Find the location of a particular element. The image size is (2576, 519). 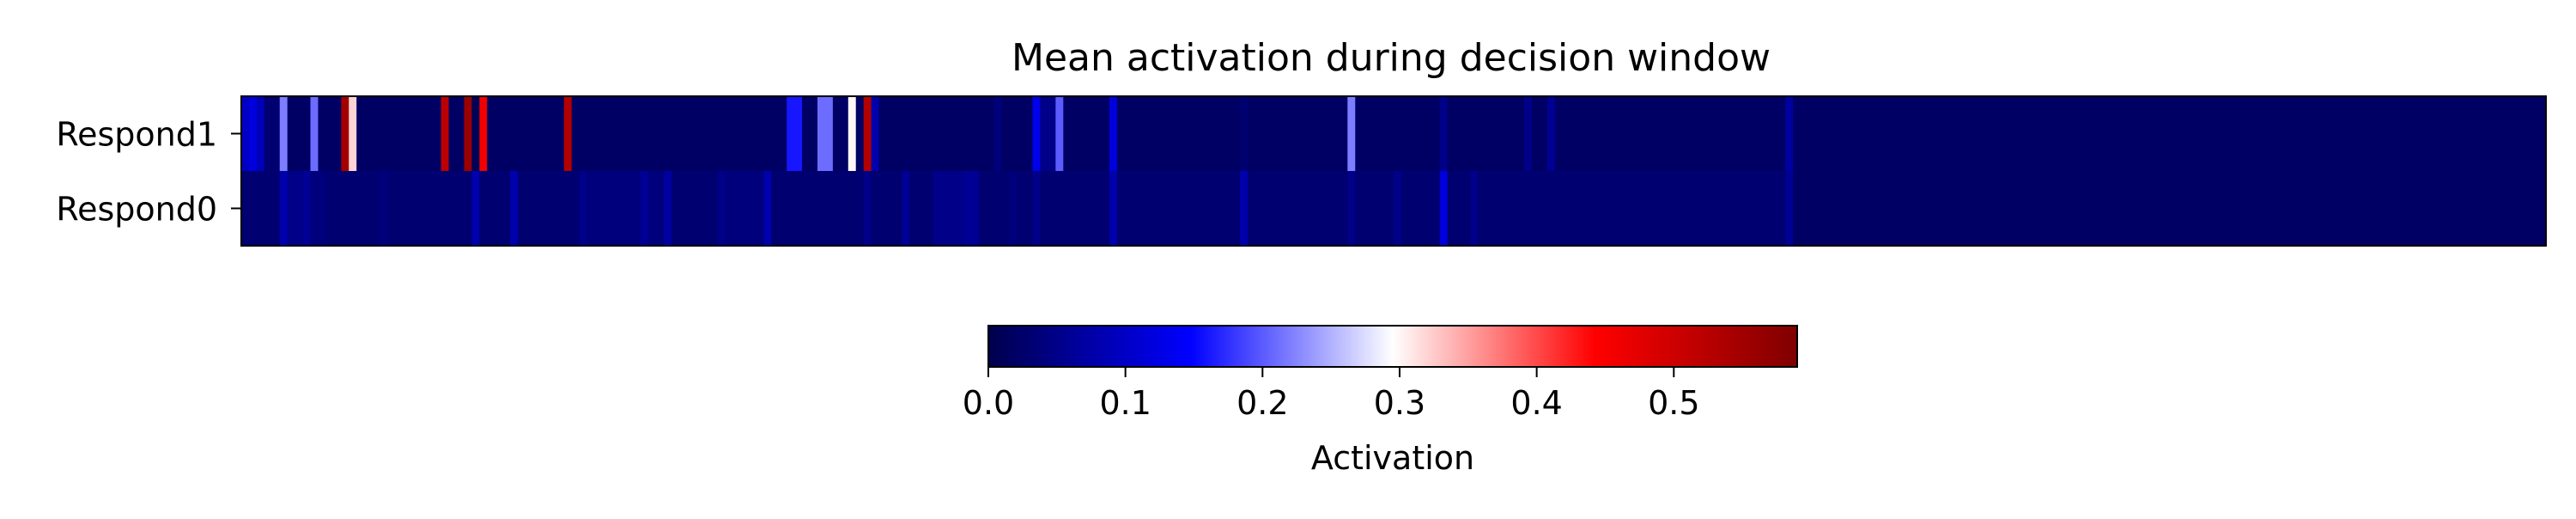

colorbar-gradient is located at coordinates (1393, 346).